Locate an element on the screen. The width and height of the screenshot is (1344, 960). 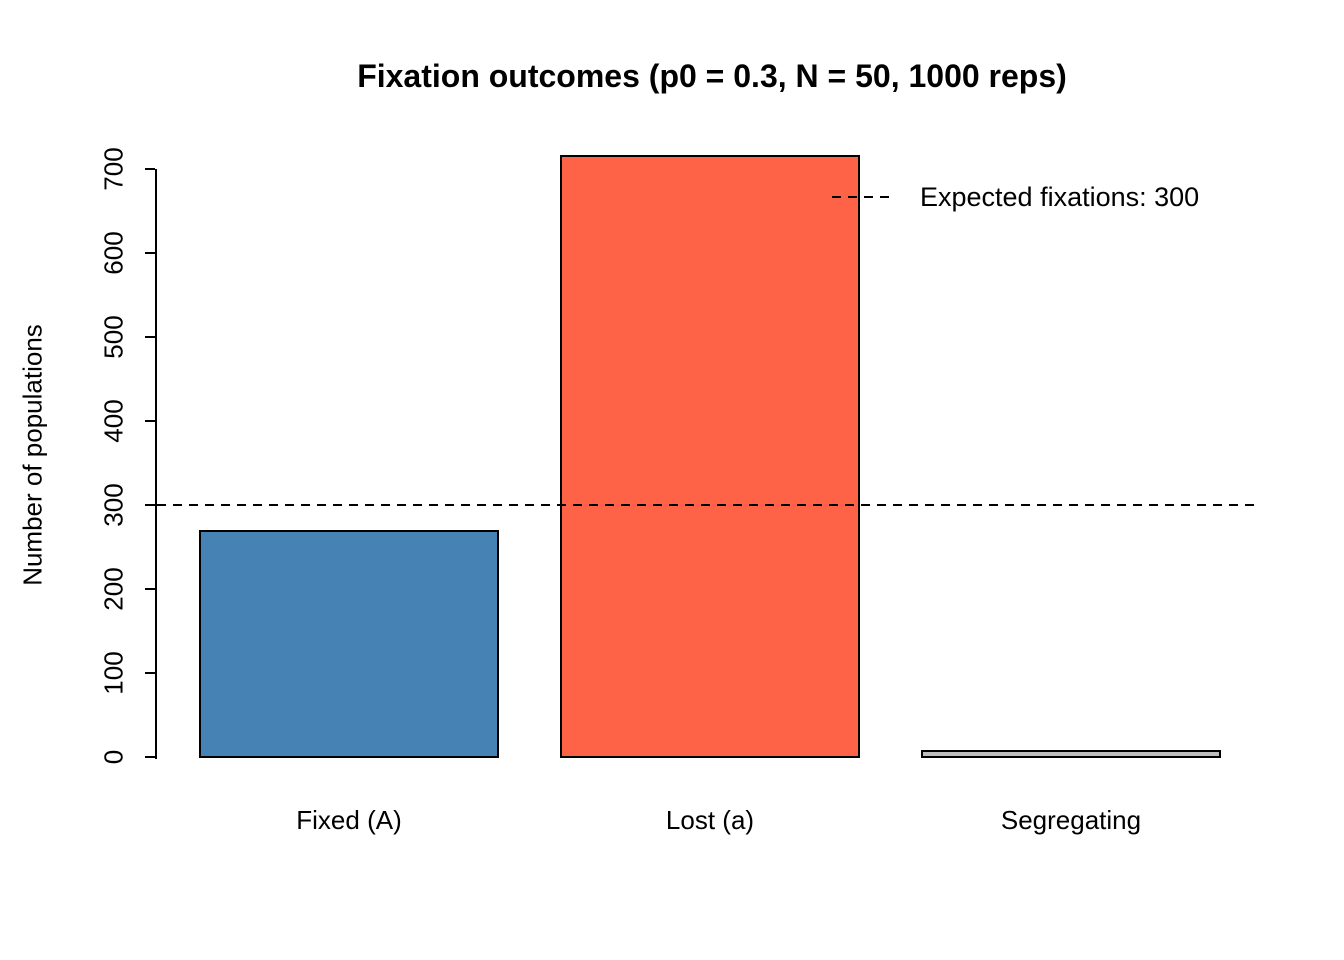
y-axis-tick-label: 0 is located at coordinates (113, 757).